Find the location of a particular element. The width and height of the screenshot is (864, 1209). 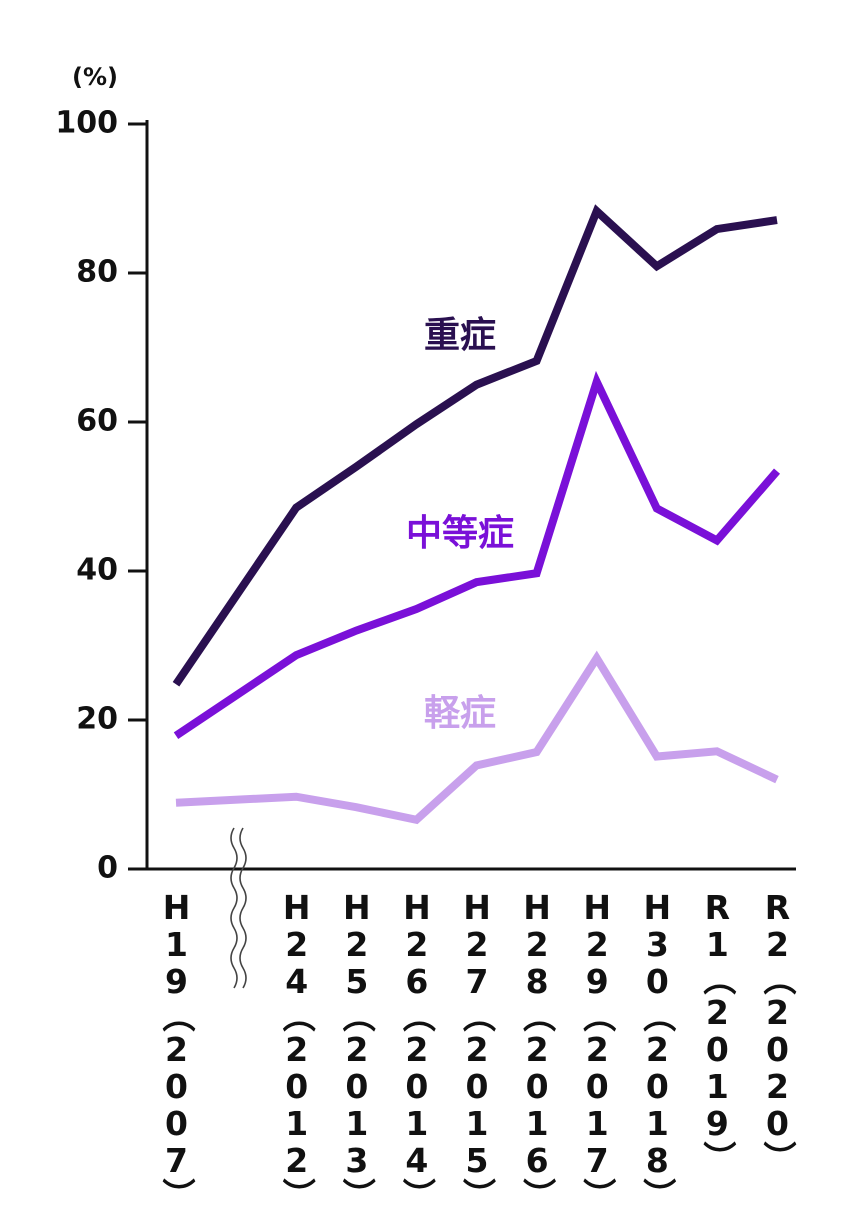

y-tick-label: 60 is located at coordinates (97, 421).